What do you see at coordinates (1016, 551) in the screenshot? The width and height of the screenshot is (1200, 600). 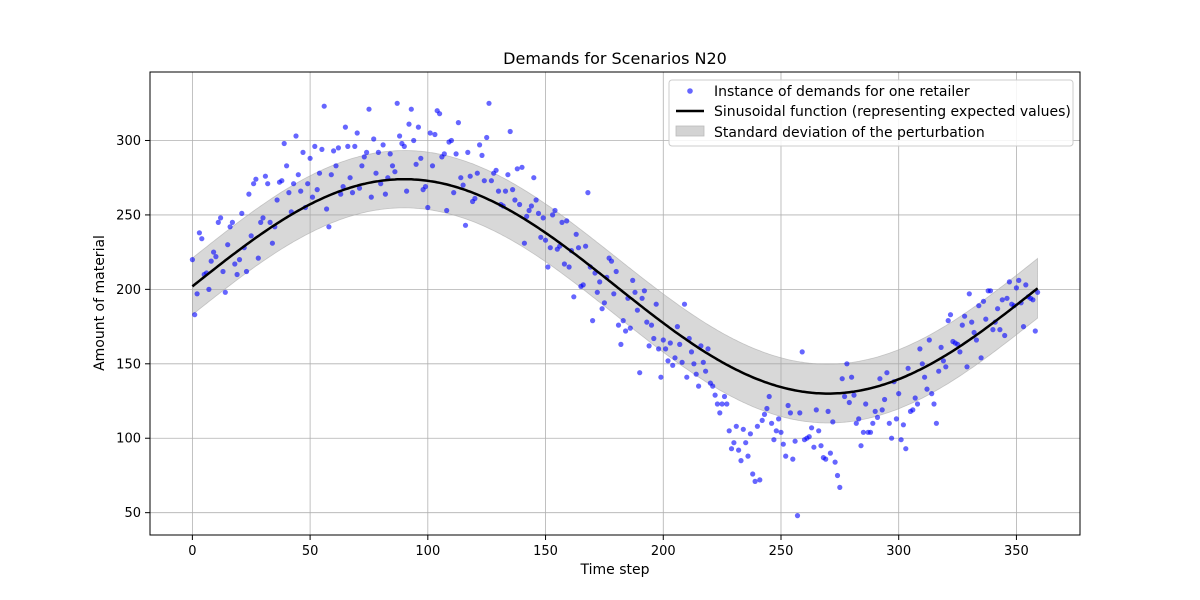 I see `x-tick-label: 350` at bounding box center [1016, 551].